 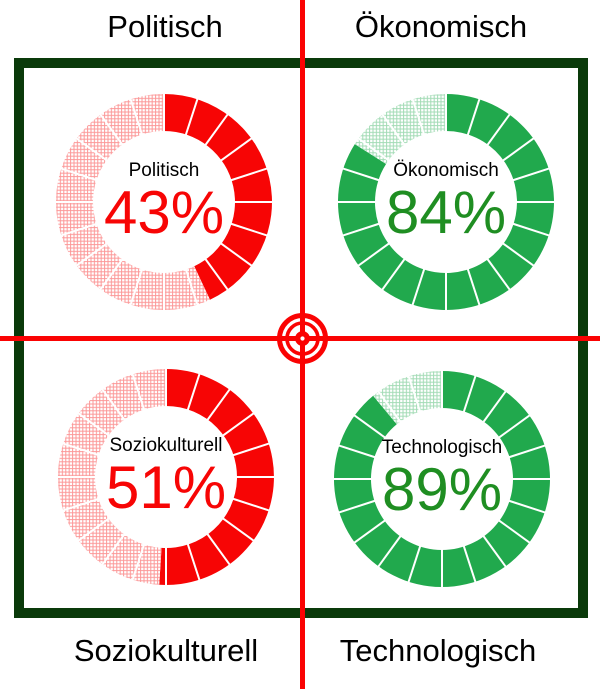 What do you see at coordinates (302, 338) in the screenshot?
I see `bullseye-icon` at bounding box center [302, 338].